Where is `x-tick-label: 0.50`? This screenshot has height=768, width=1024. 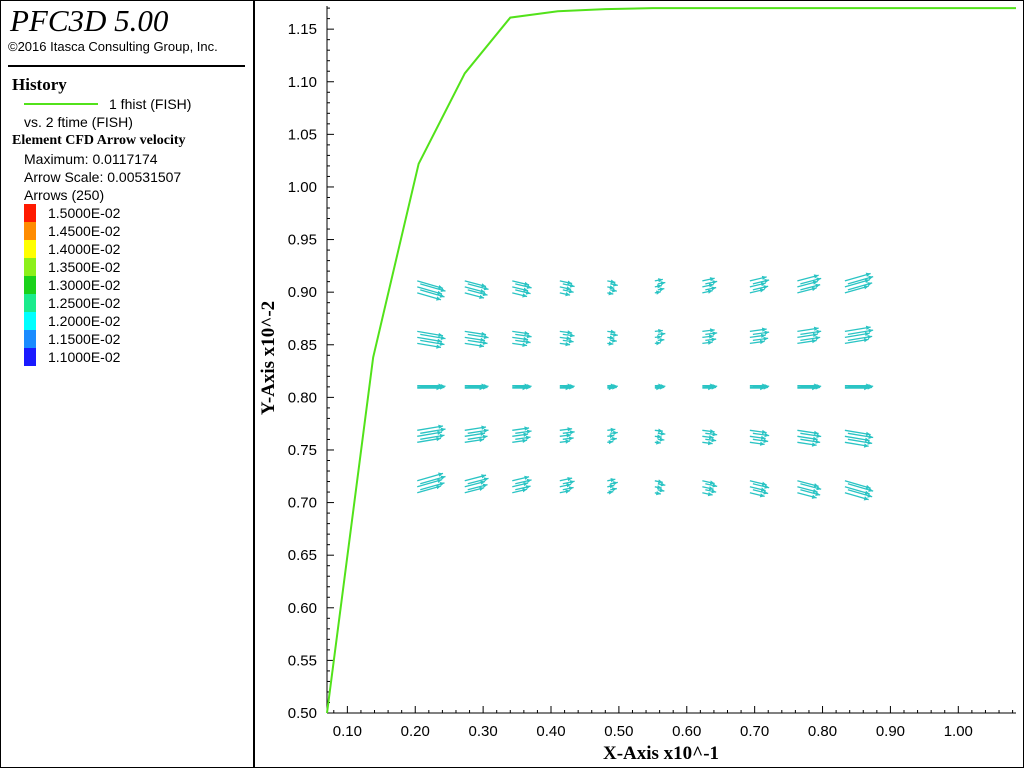
x-tick-label: 0.50 is located at coordinates (618, 731).